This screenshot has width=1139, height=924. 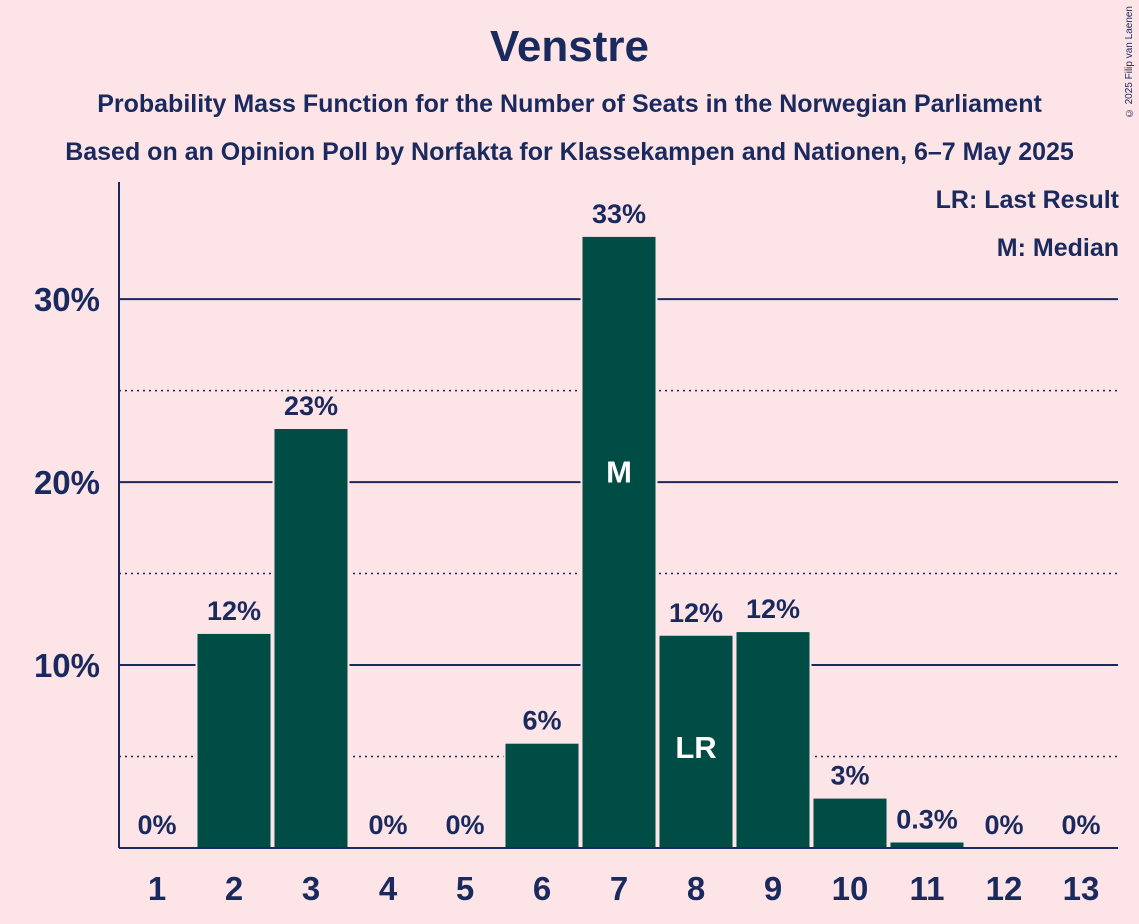 What do you see at coordinates (927, 888) in the screenshot?
I see `x-tick-11: 11` at bounding box center [927, 888].